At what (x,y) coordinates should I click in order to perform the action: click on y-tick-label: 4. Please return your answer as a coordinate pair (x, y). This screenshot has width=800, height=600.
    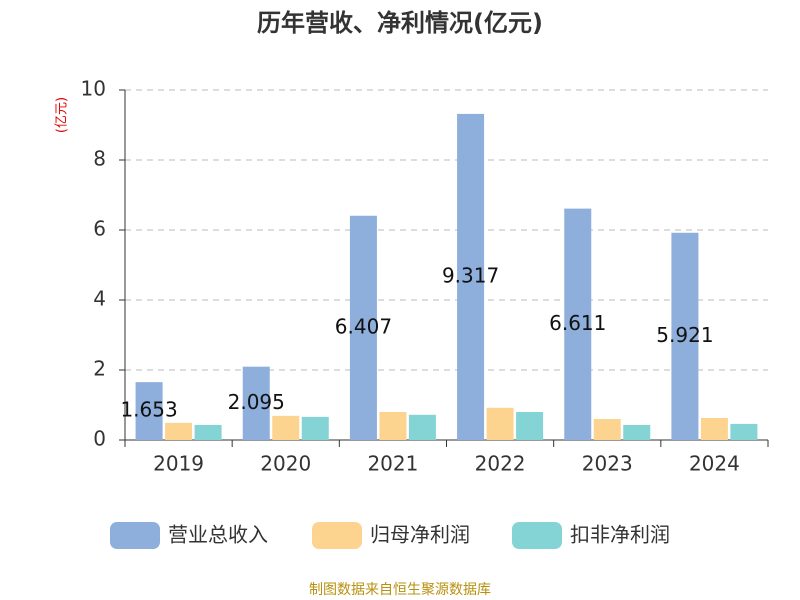
    Looking at the image, I should click on (99, 299).